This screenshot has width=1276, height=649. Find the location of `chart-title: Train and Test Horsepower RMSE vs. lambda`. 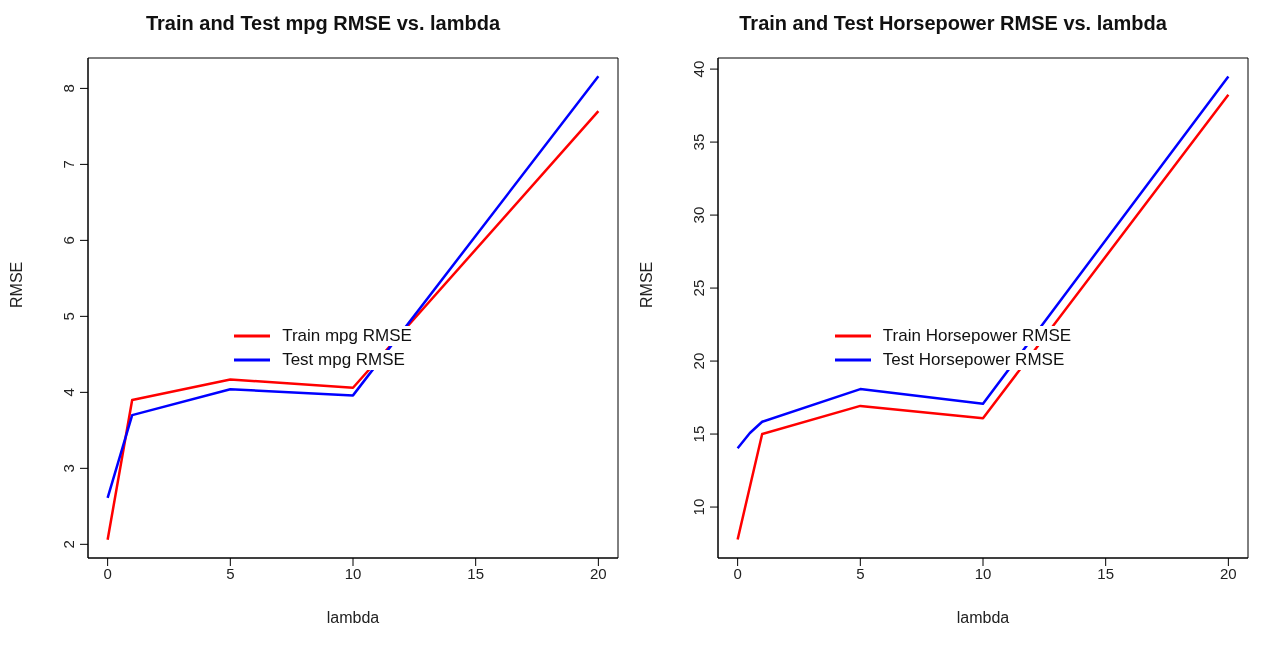

chart-title: Train and Test Horsepower RMSE vs. lambda is located at coordinates (953, 23).